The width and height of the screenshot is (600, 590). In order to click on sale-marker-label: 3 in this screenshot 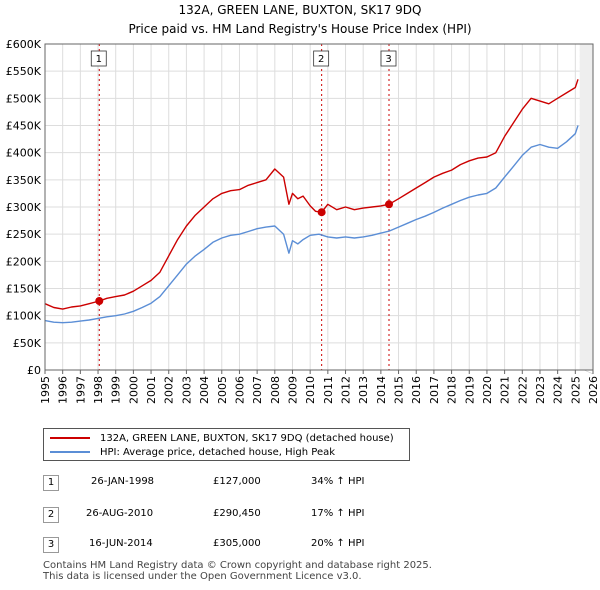, I will do `click(388, 59)`.